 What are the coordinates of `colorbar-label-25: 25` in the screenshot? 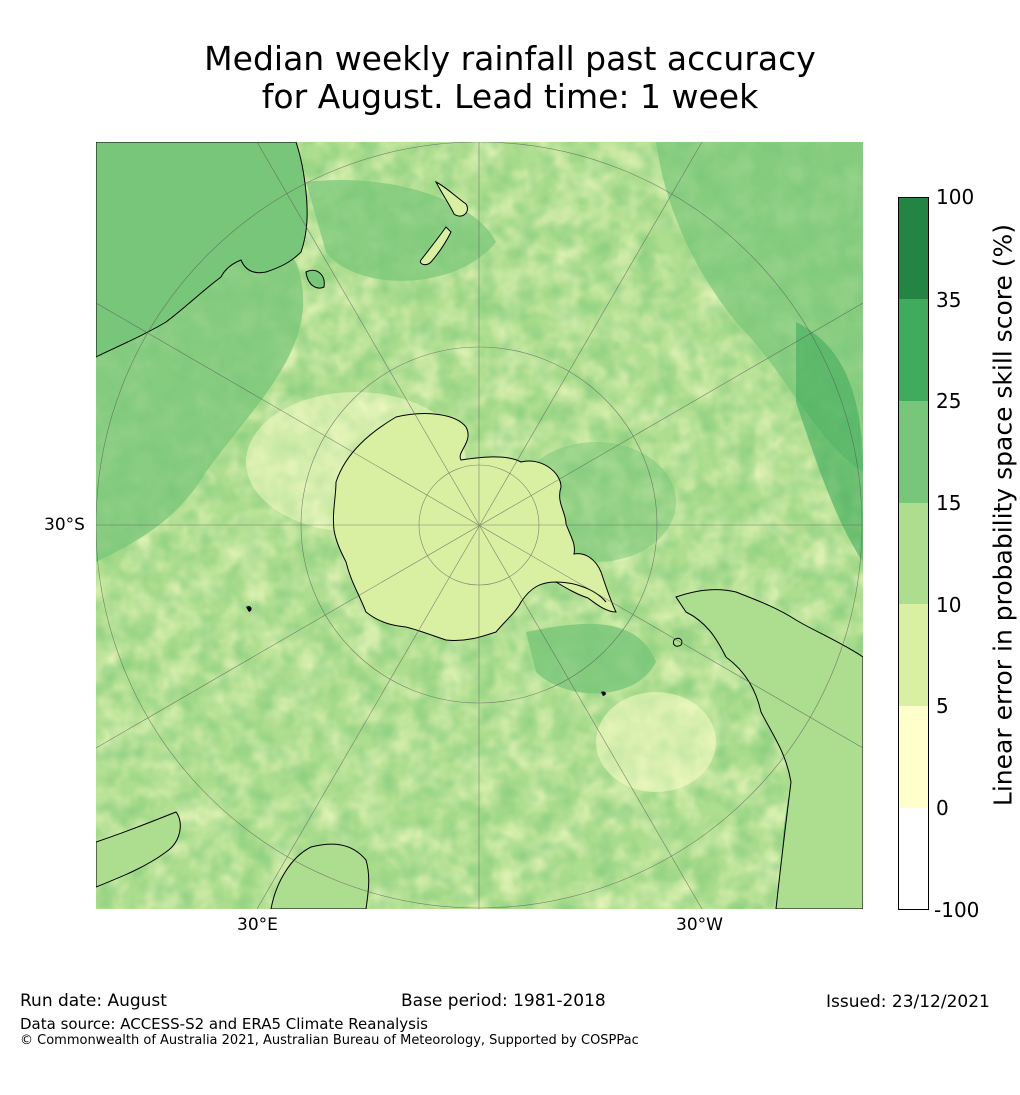 It's located at (949, 401).